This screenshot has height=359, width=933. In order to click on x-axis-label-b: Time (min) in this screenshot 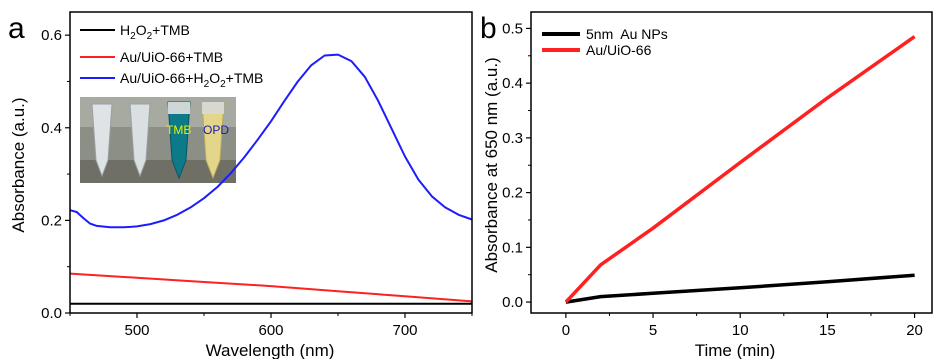, I will do `click(735, 350)`.